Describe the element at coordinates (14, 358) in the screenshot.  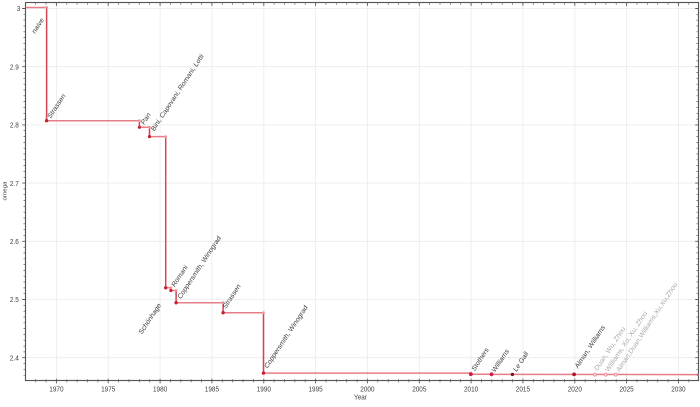
I see `svg-text: 2.4` at that location.